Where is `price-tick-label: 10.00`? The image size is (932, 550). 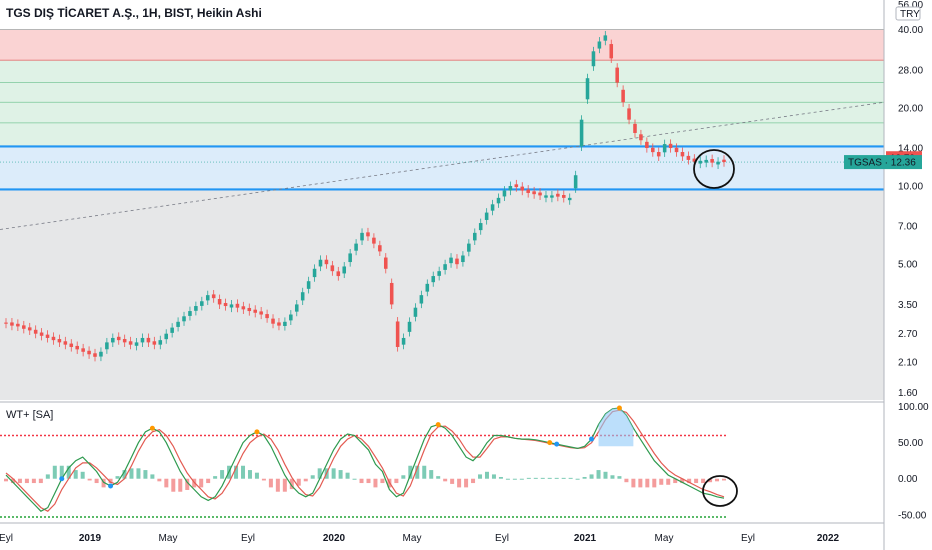 price-tick-label: 10.00 is located at coordinates (910, 186).